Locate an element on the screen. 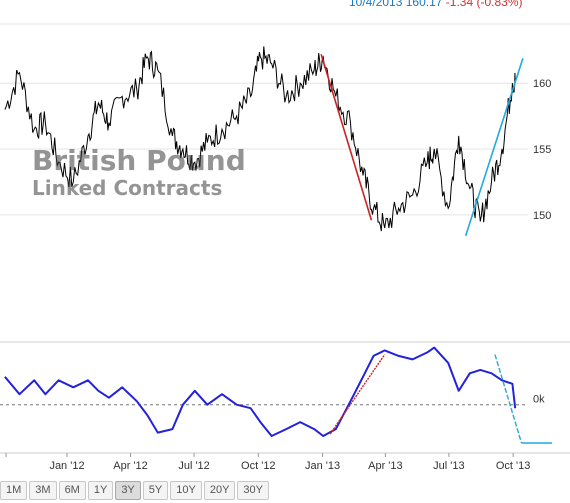  quote-price: 160.17 is located at coordinates (424, 4).